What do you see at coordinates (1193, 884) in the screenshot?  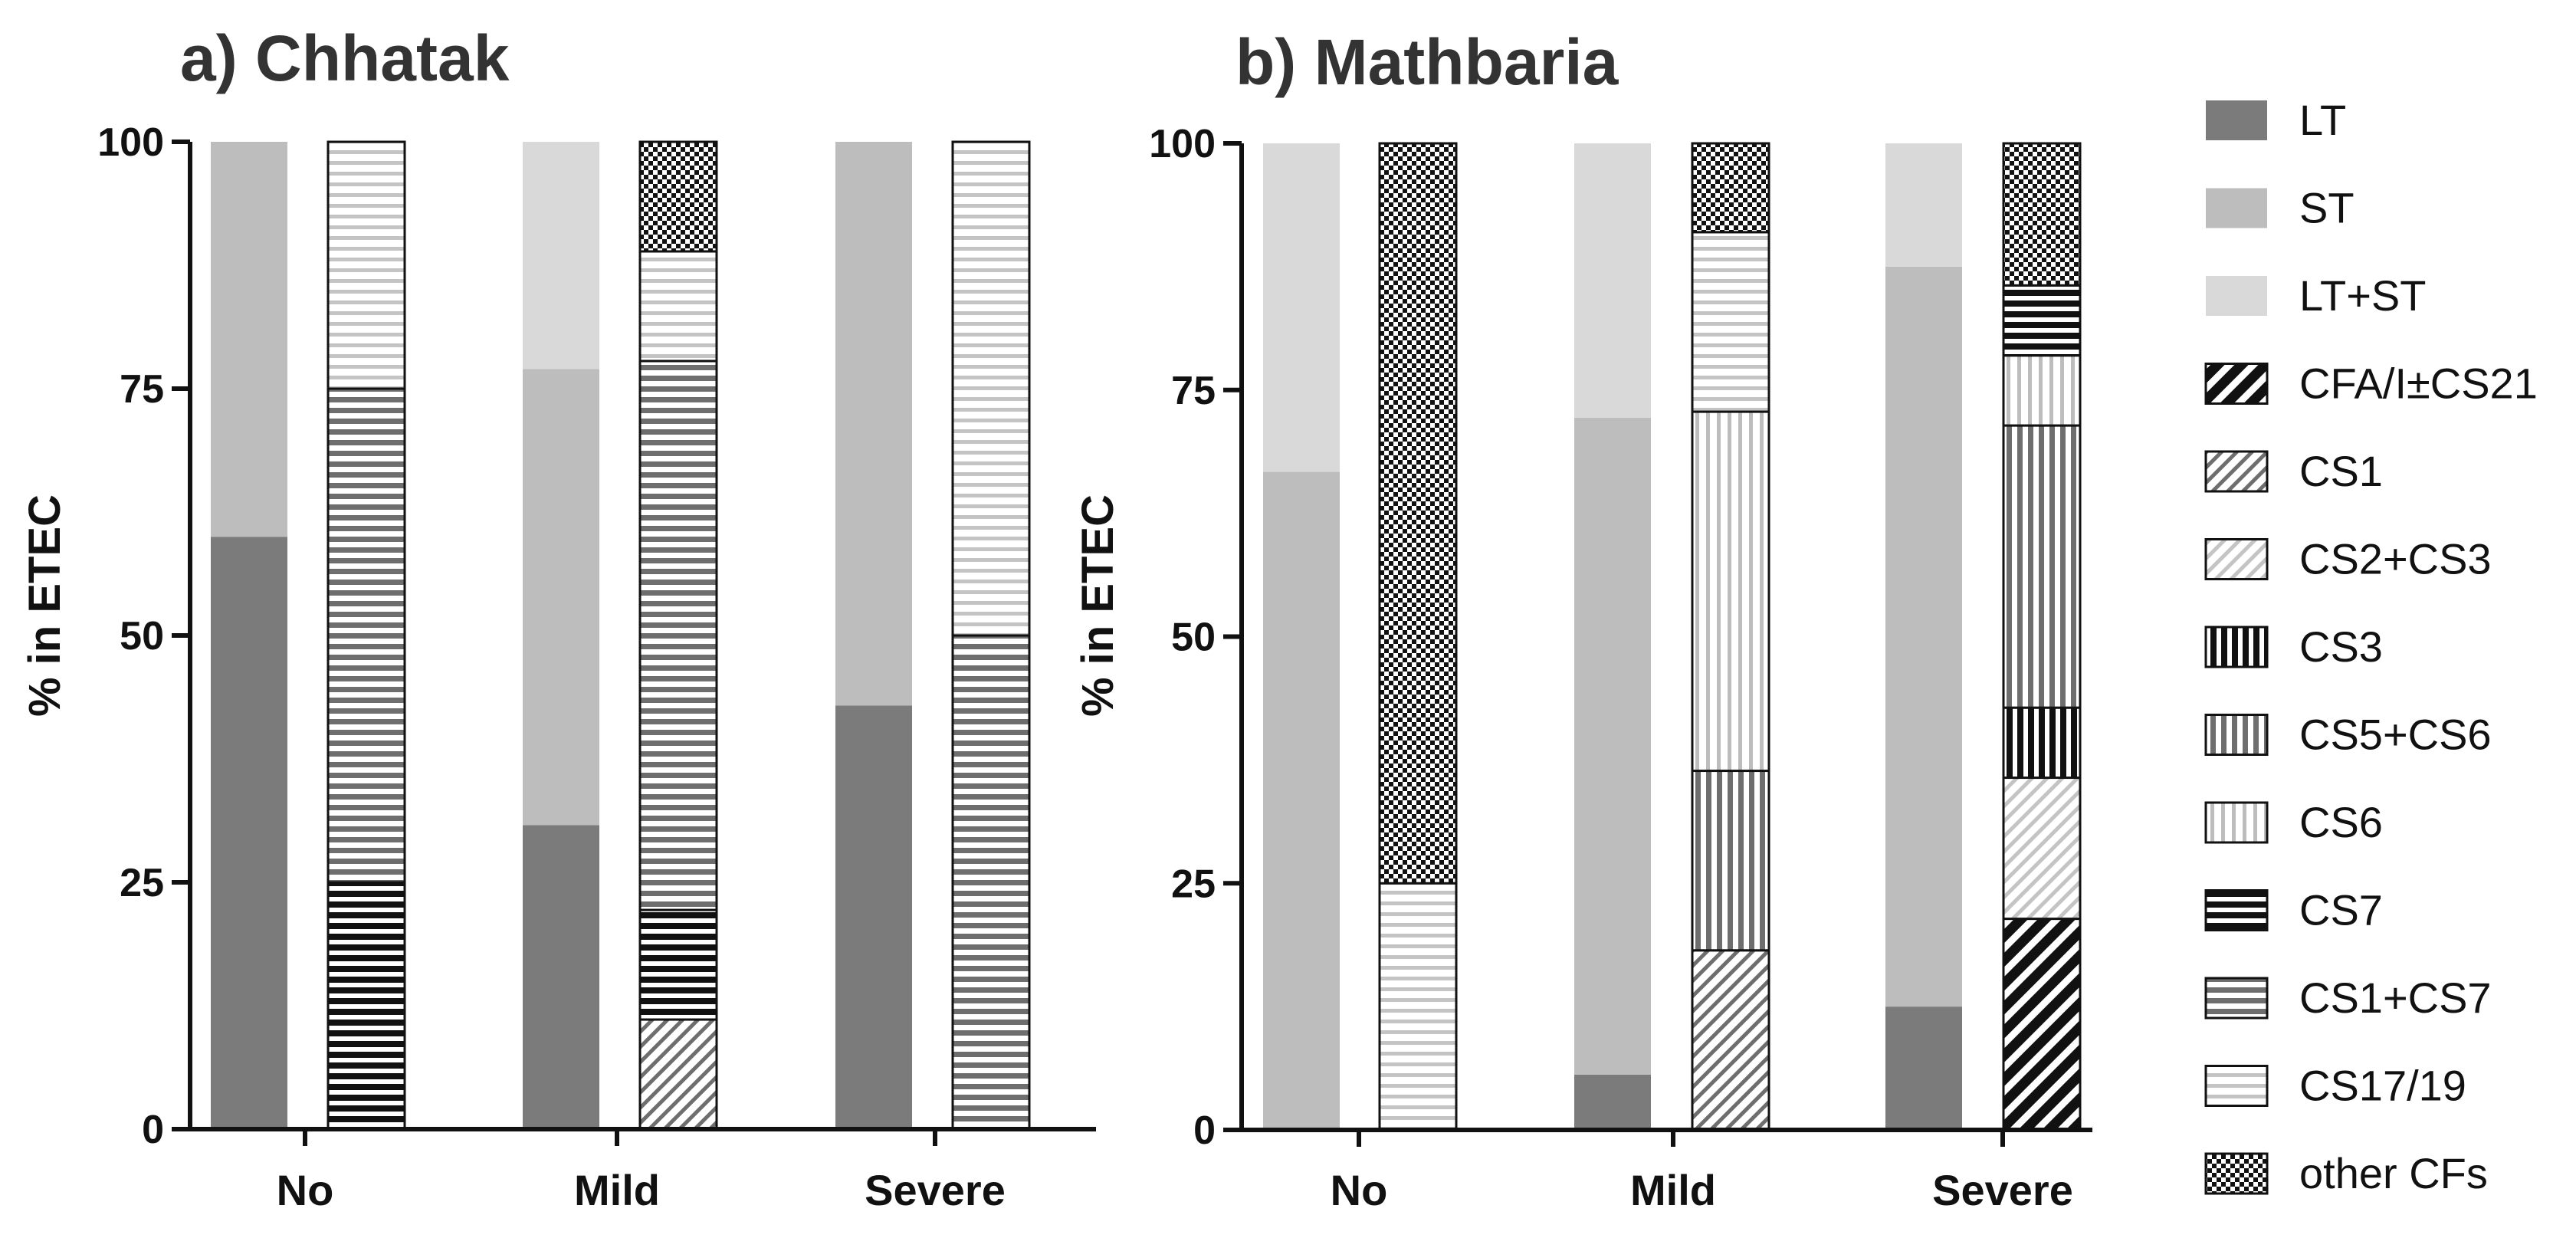 I see `panel-b-y-tick-label: 25` at bounding box center [1193, 884].